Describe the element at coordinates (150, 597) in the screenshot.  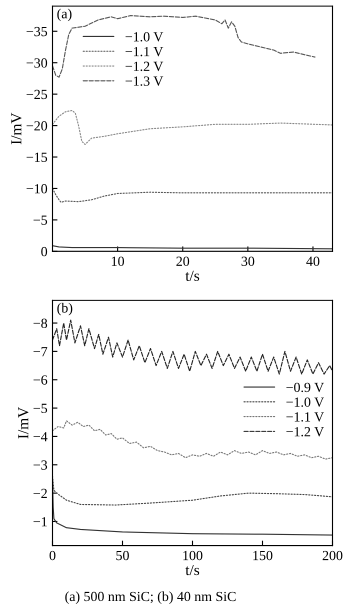
I see `text: (a) 500 nm SiC; (b) 40 nm SiC` at that location.